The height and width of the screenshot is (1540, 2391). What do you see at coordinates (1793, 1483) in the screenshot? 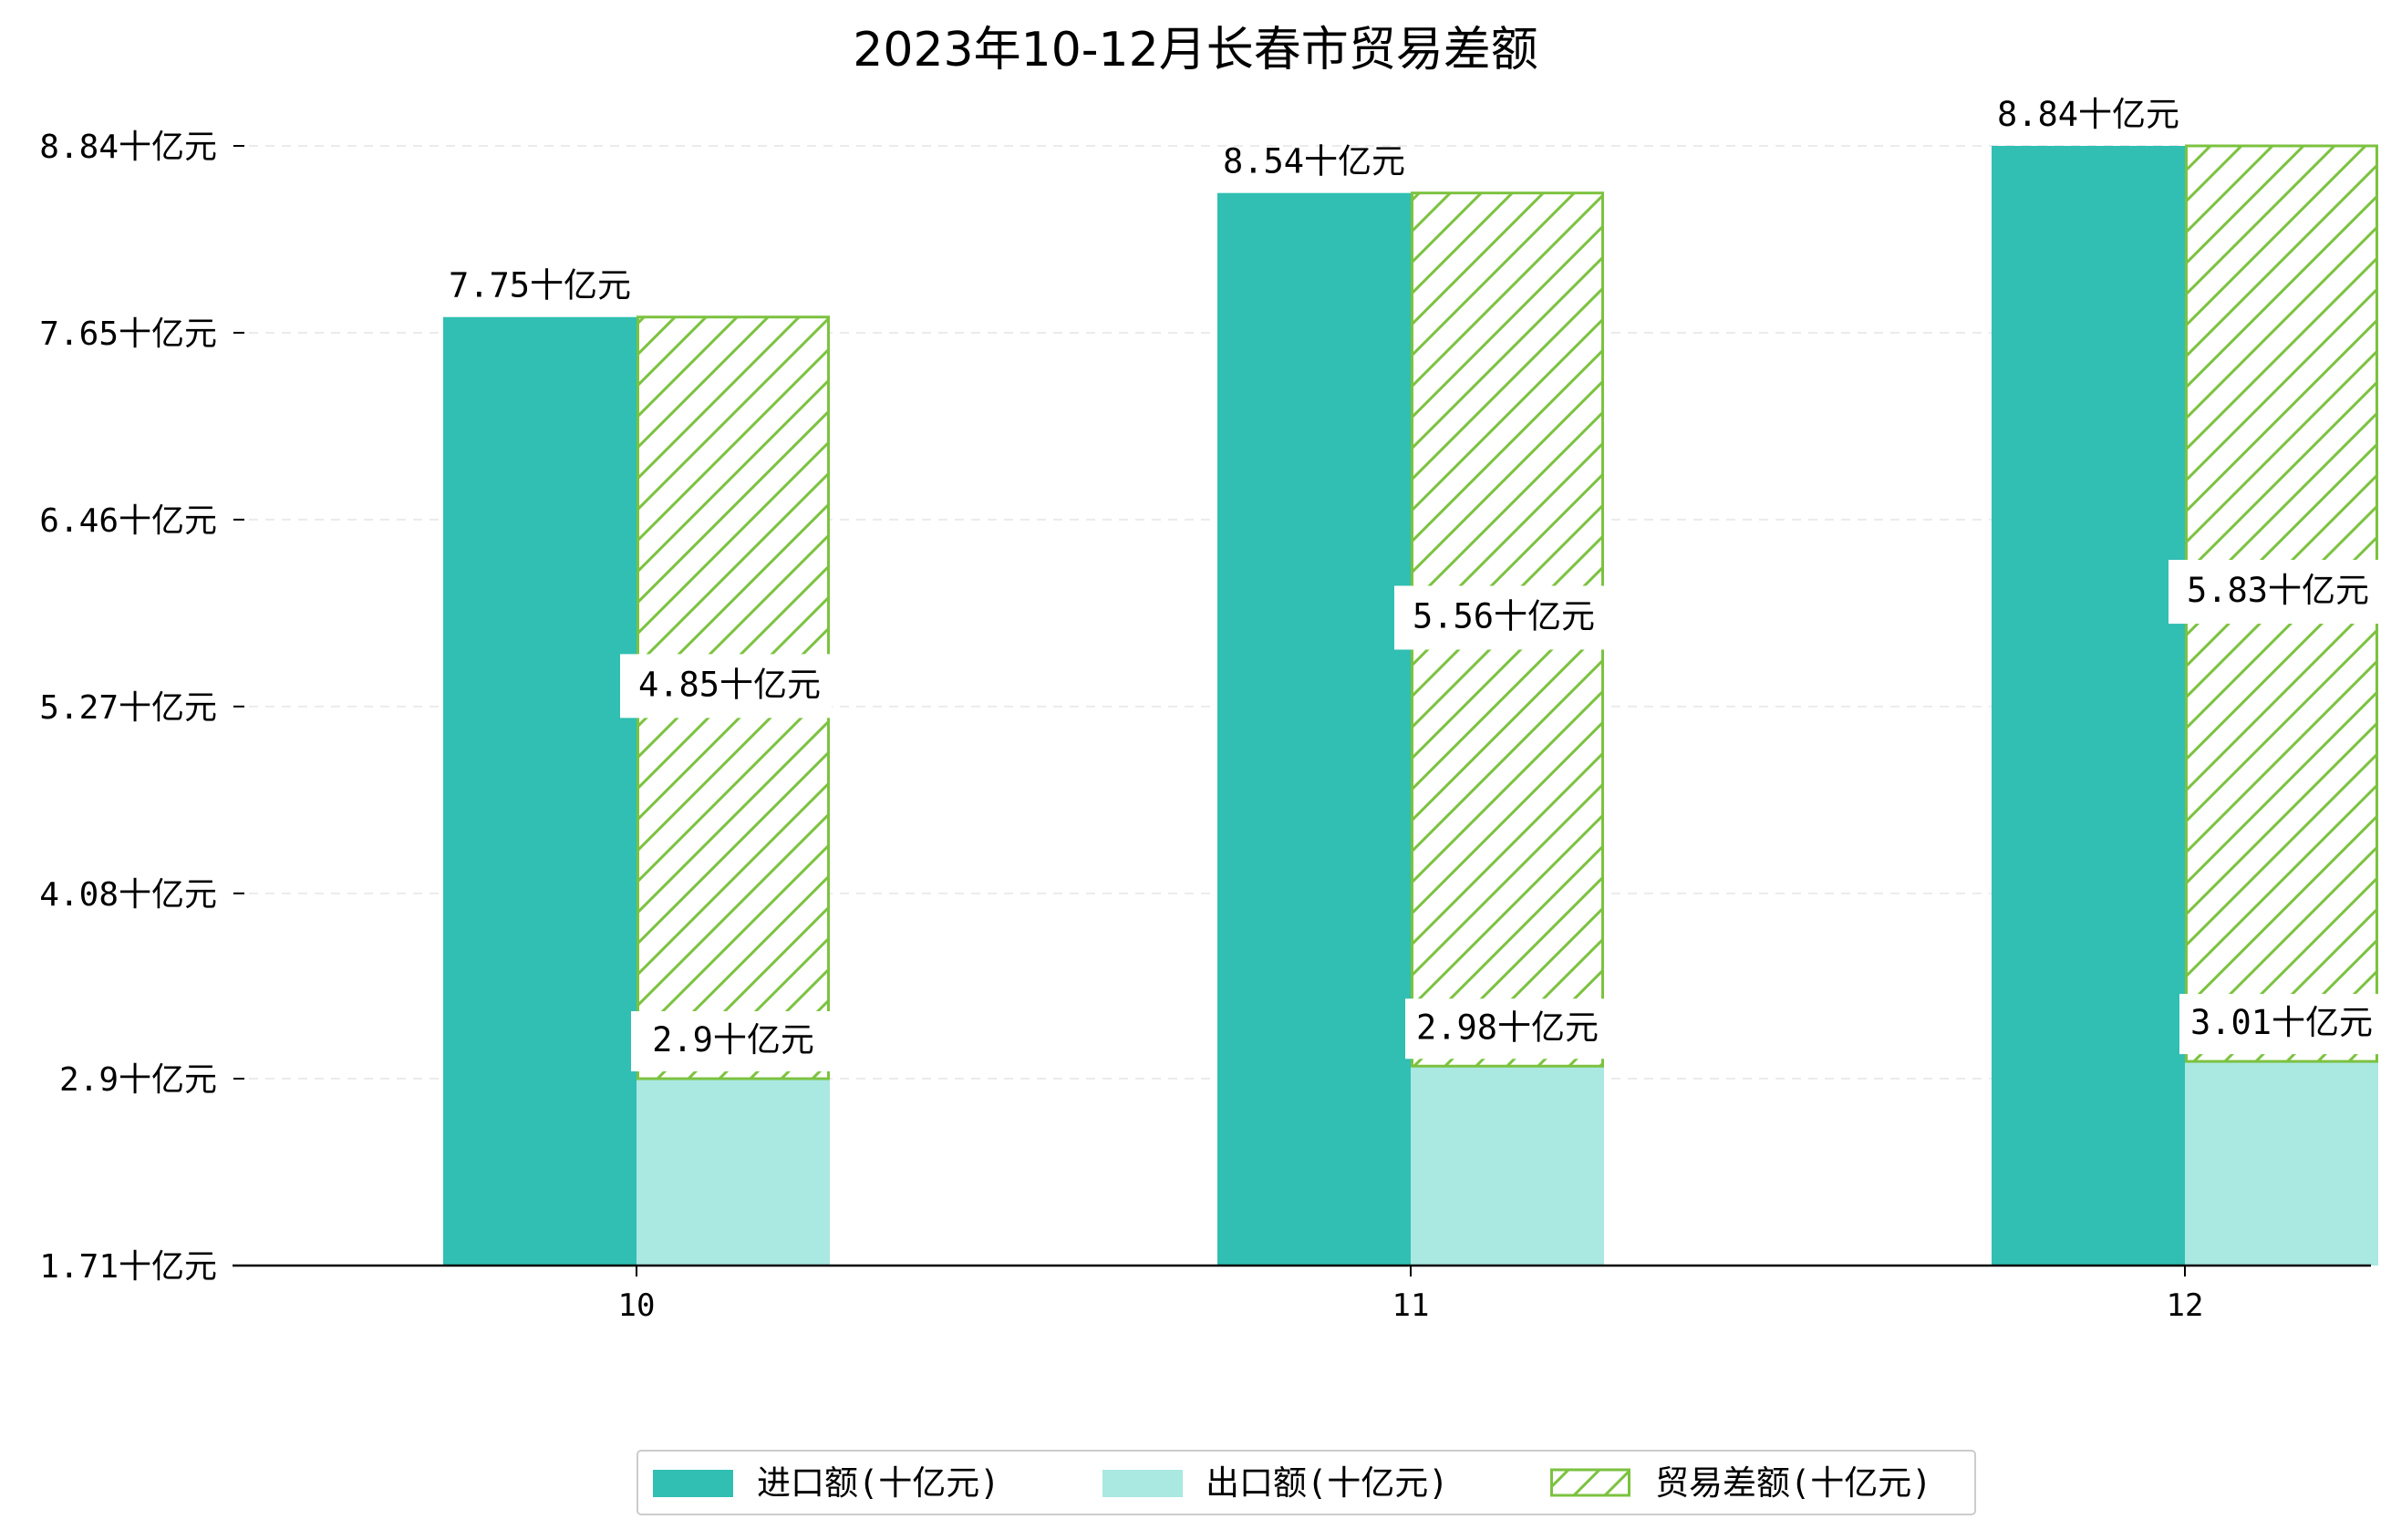
I see `legend-label: 贸易差额(十亿元)` at bounding box center [1793, 1483].